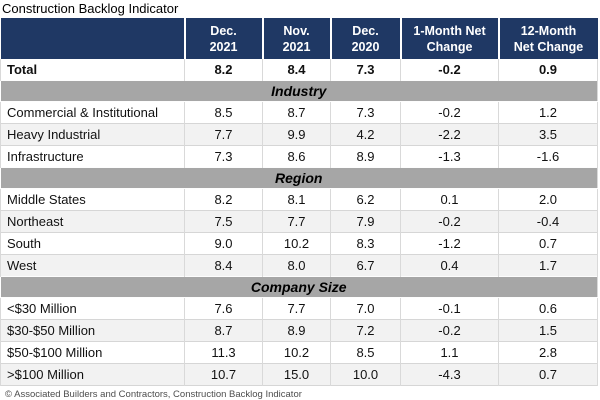 The width and height of the screenshot is (600, 400). Describe the element at coordinates (548, 330) in the screenshot. I see `value-cell: 1.5` at that location.